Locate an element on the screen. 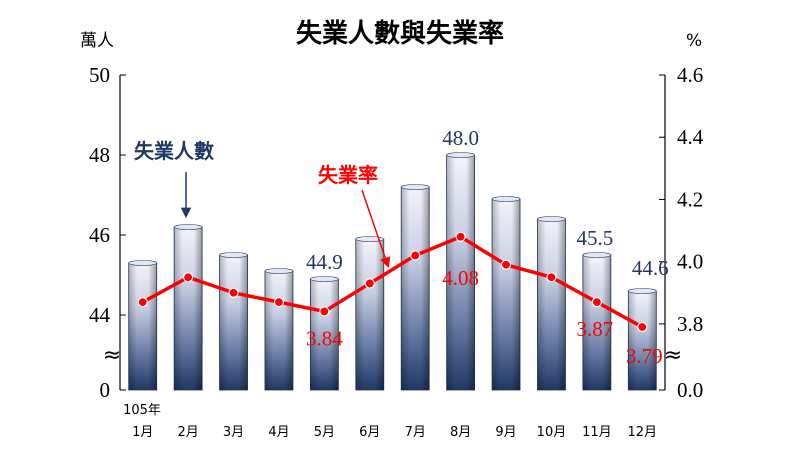  x-tick-label: 4月 is located at coordinates (278, 432).